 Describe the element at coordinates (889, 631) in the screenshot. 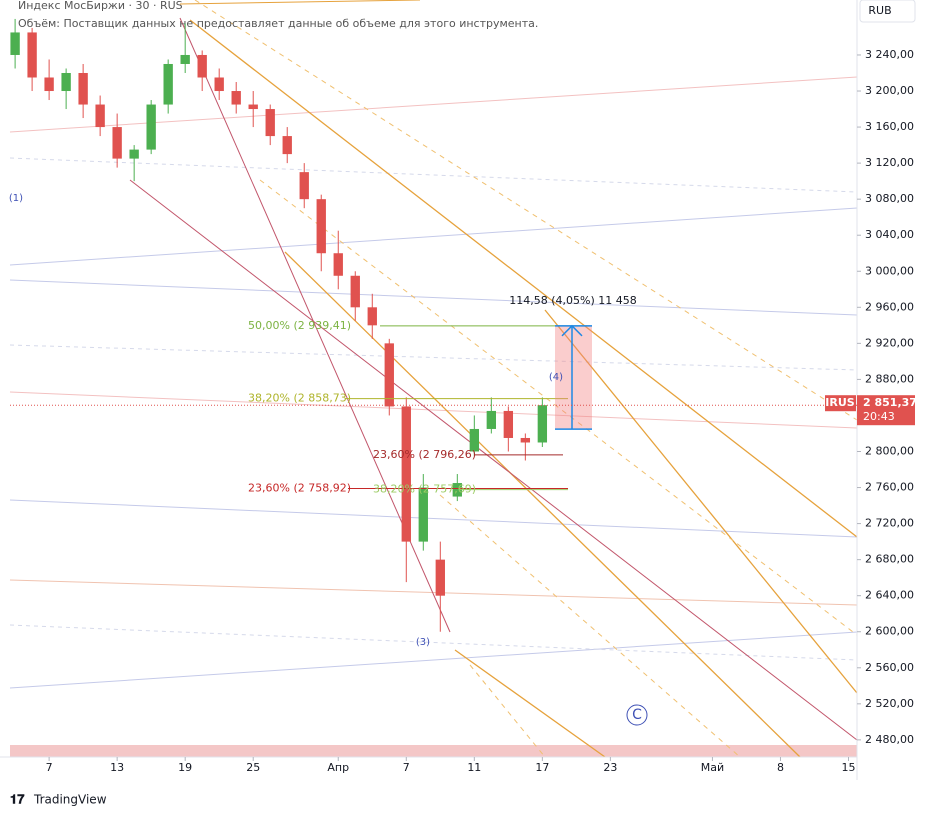

I see `y-tick-label: 2 600,00` at that location.